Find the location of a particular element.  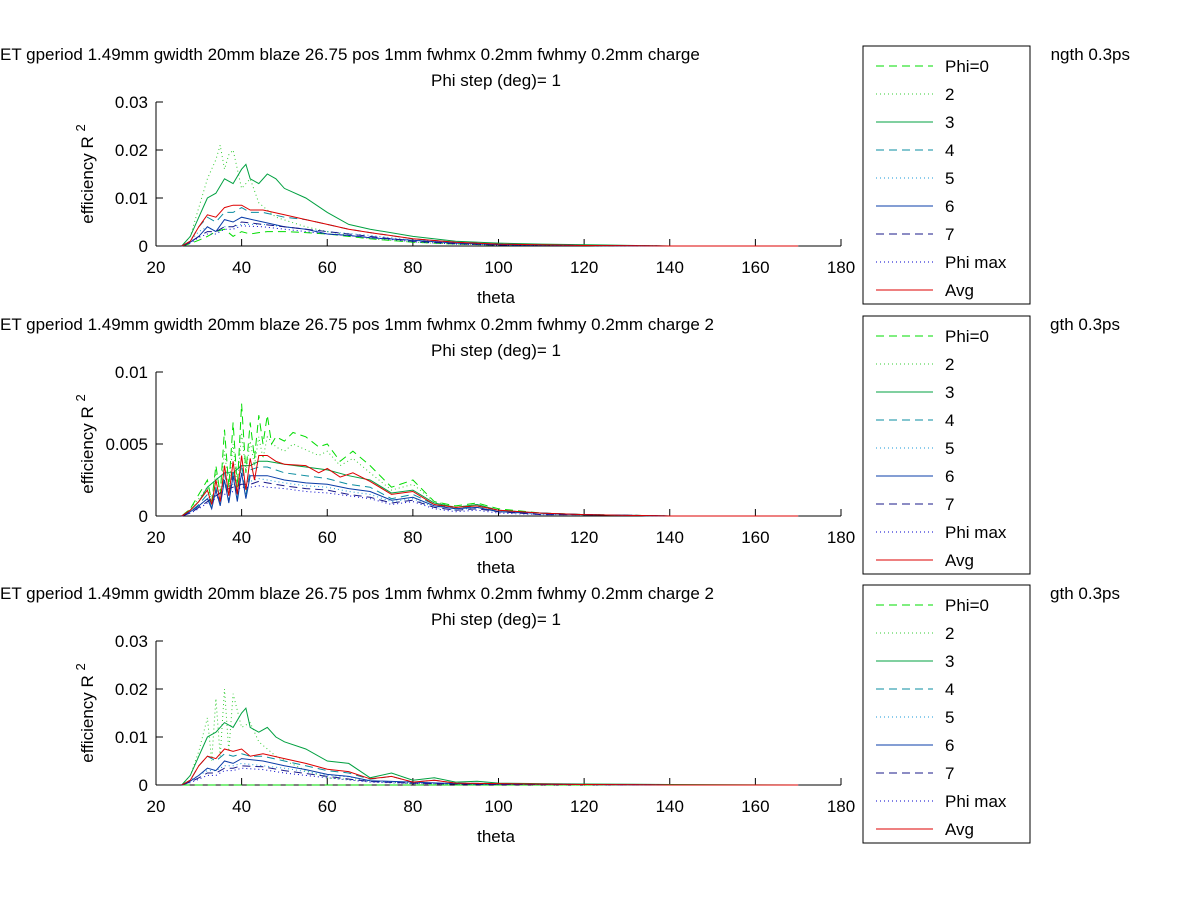

y-tick-label: 0.03 is located at coordinates (131, 641).